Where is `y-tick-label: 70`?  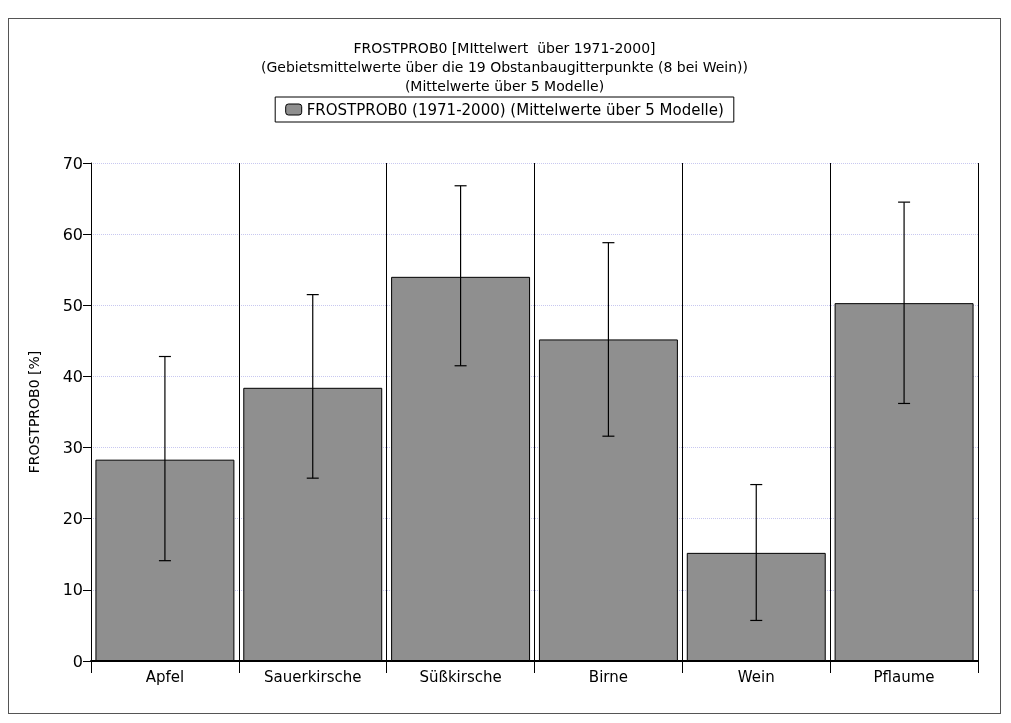 y-tick-label: 70 is located at coordinates (72, 163).